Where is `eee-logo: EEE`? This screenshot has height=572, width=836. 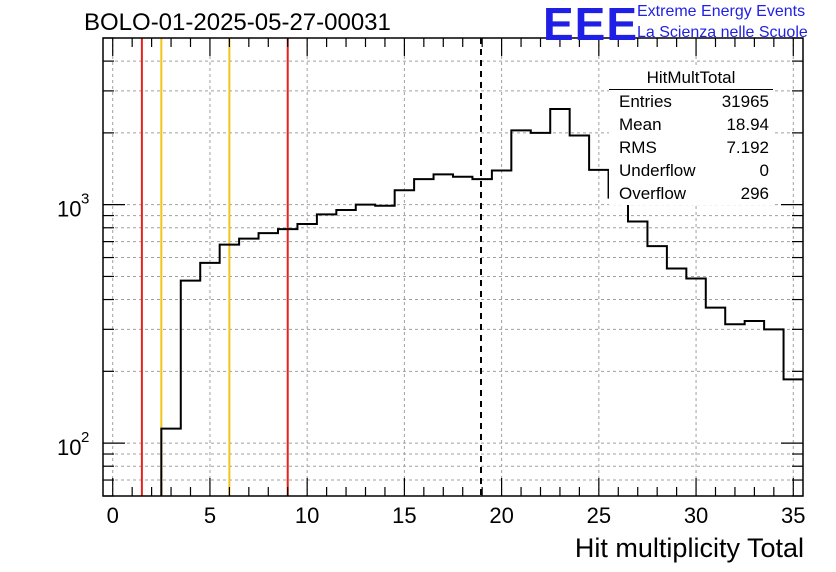 eee-logo: EEE is located at coordinates (591, 25).